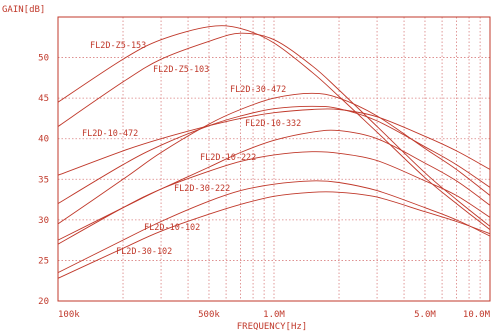  Describe the element at coordinates (43, 99) in the screenshot. I see `y-tick-label: 45` at that location.